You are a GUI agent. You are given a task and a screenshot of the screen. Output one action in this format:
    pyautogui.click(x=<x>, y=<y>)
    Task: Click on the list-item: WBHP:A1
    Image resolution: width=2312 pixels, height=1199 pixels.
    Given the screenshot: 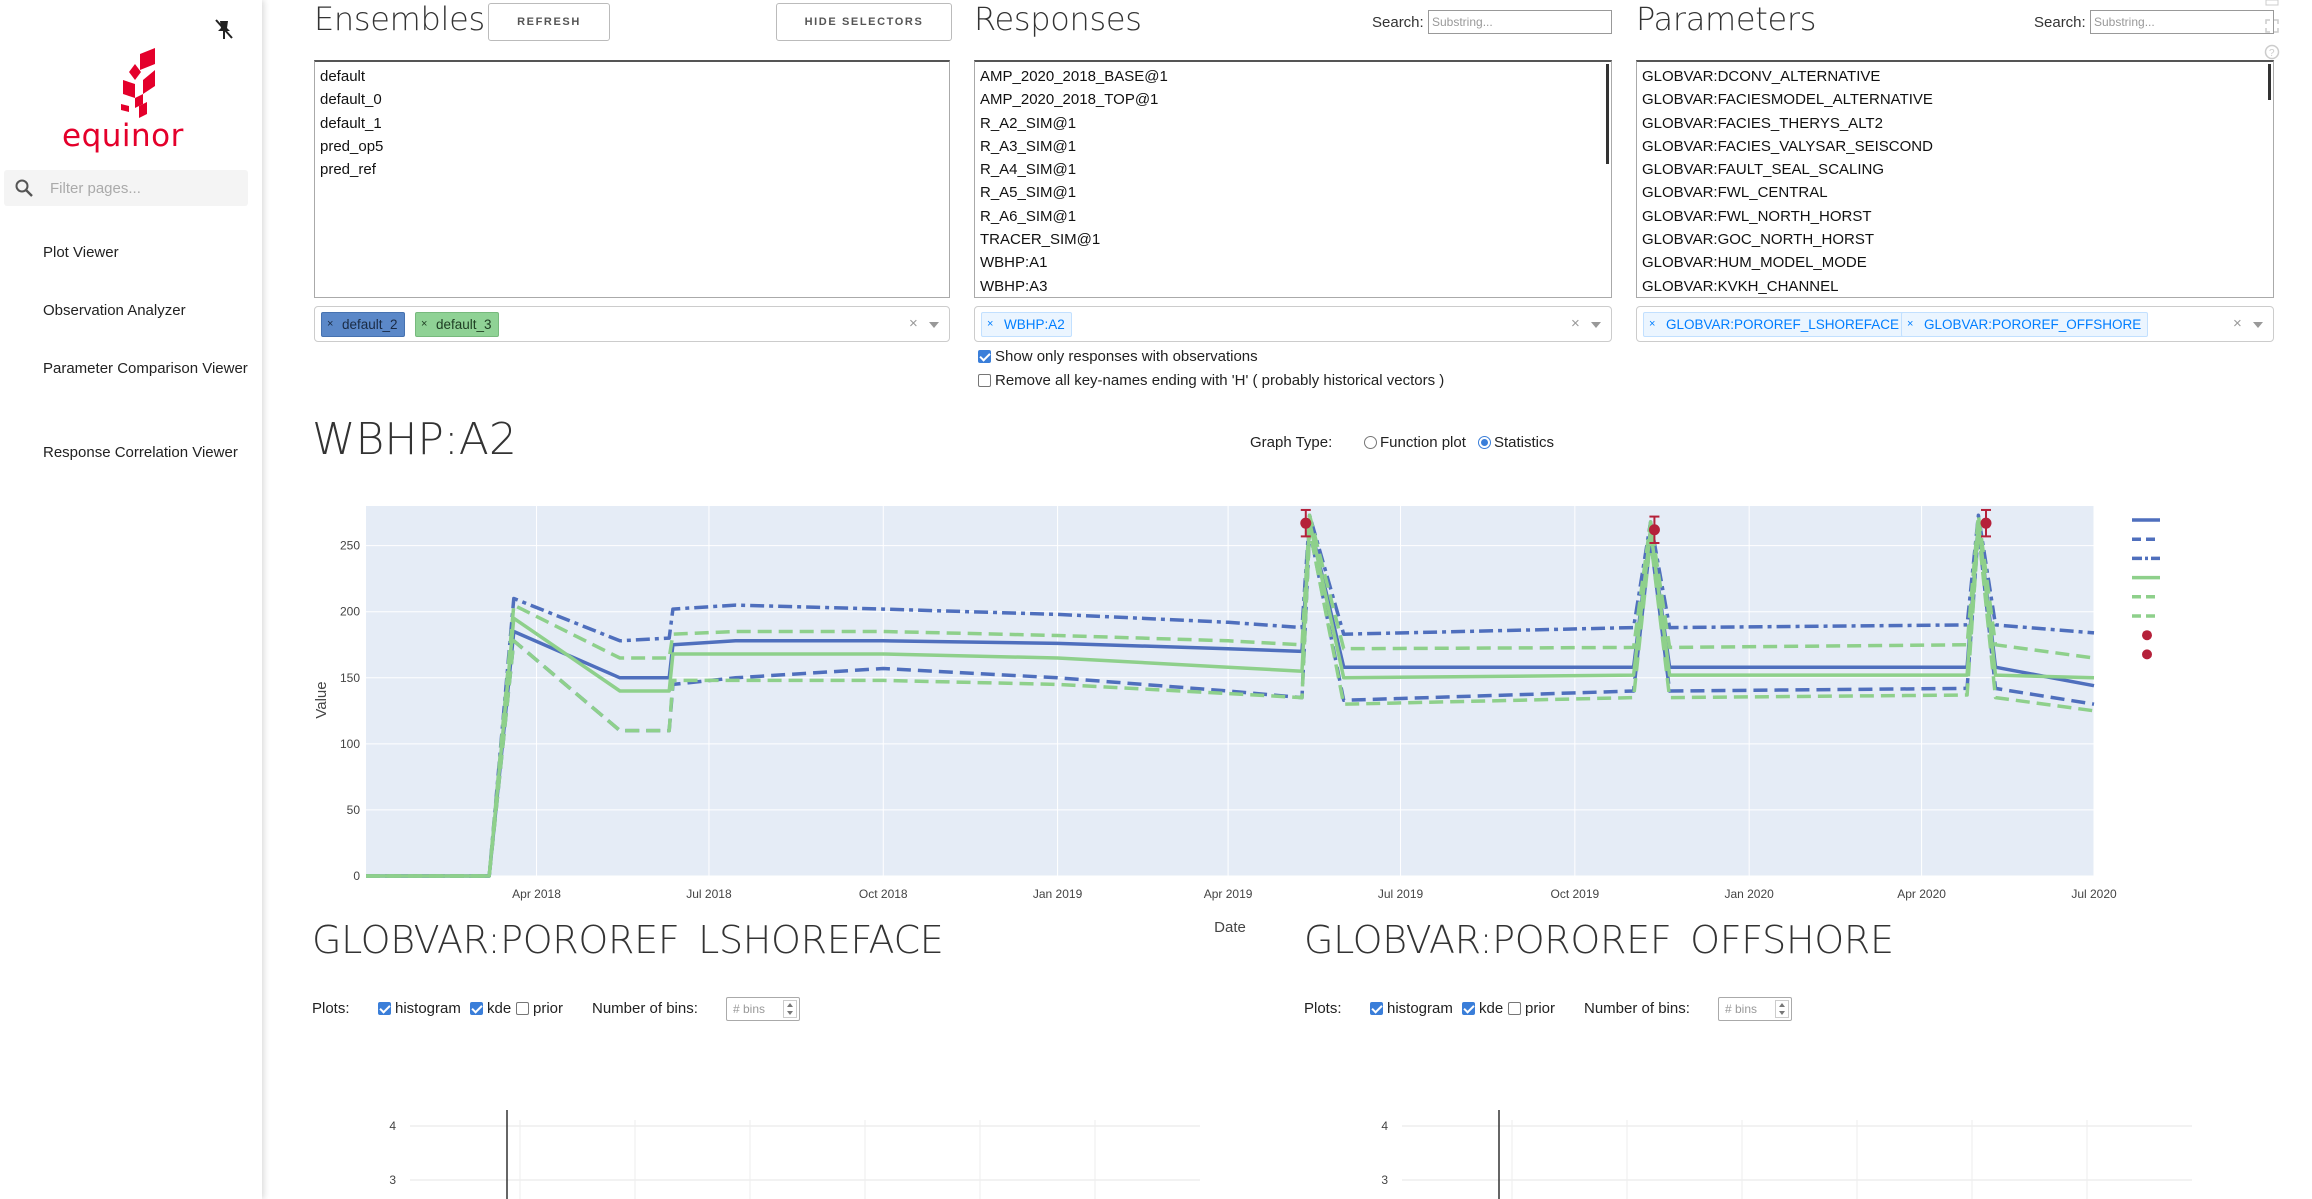 What is the action you would take?
    pyautogui.click(x=1014, y=263)
    